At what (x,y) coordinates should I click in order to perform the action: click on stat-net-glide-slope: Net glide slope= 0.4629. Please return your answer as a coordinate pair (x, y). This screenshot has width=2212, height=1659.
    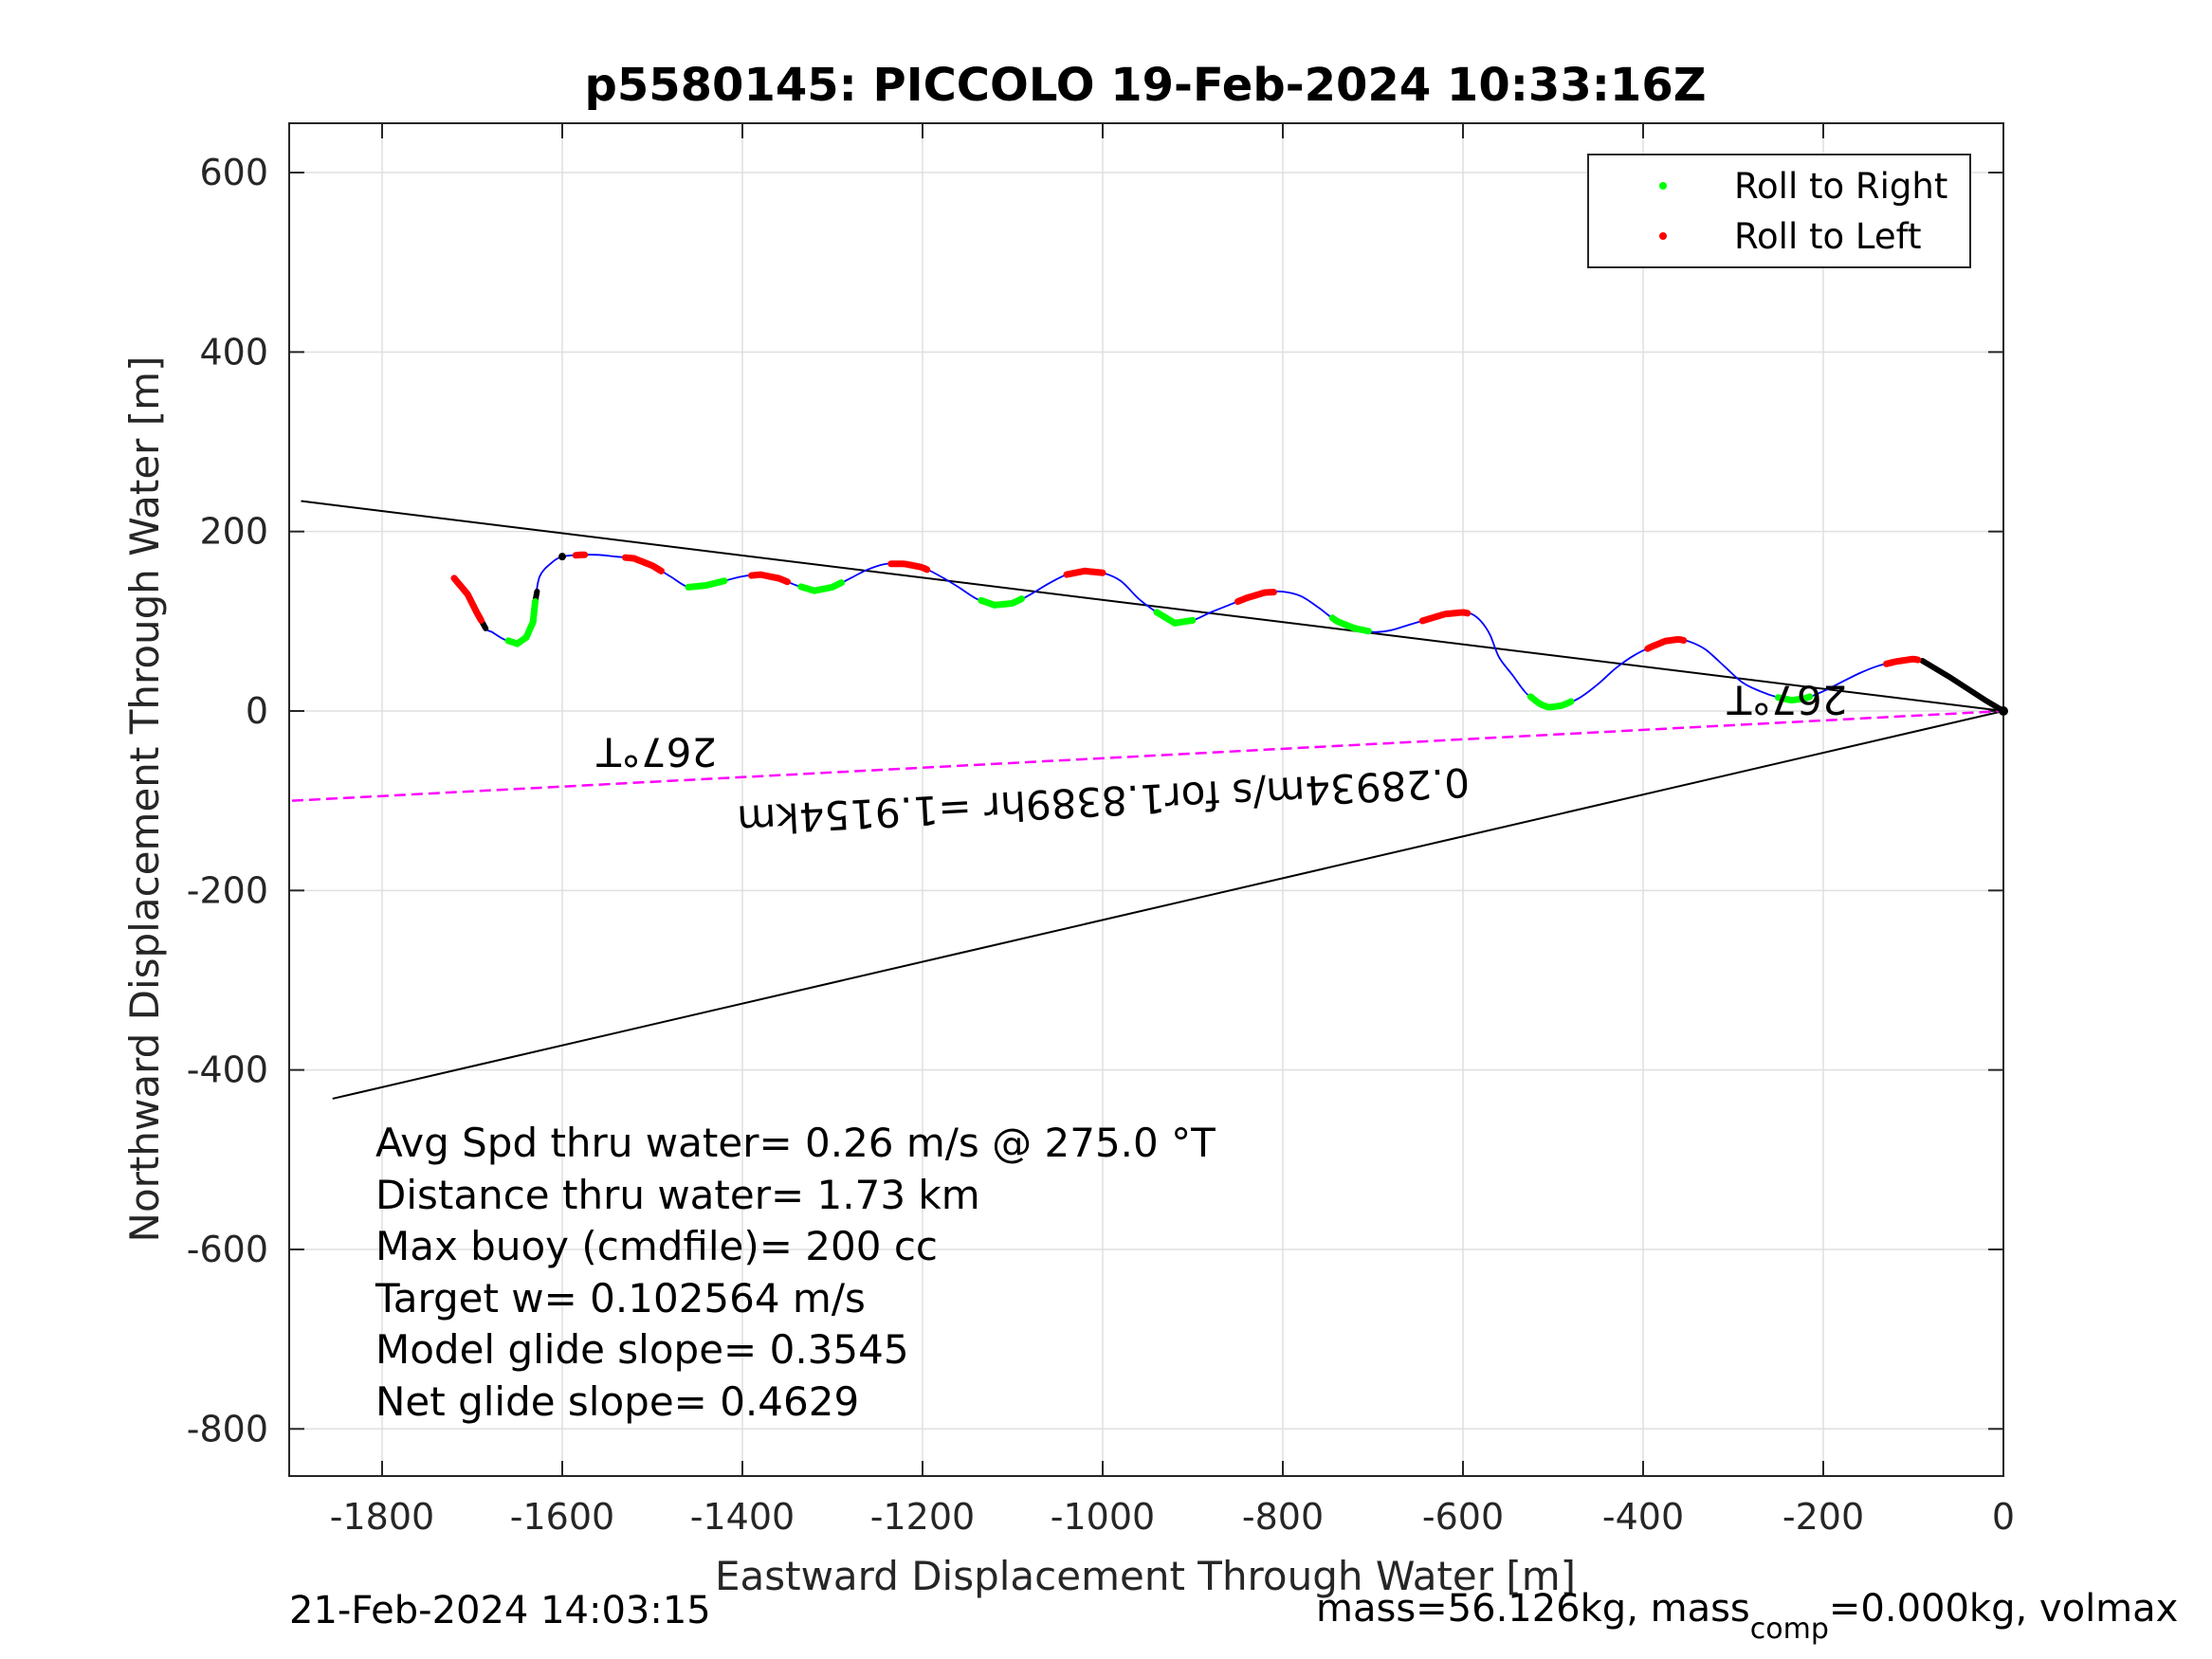
    Looking at the image, I should click on (617, 1401).